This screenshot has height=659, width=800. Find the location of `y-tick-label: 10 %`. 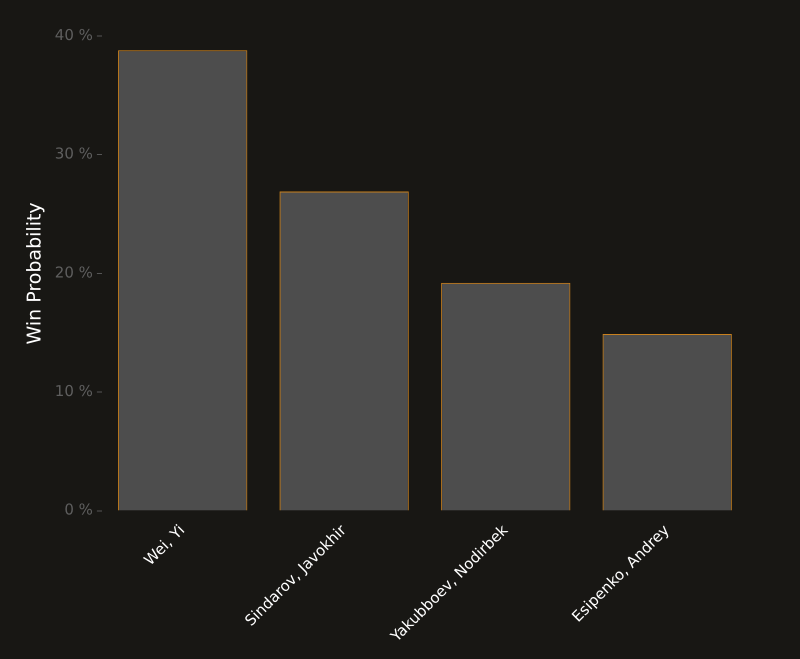

y-tick-label: 10 % is located at coordinates (73, 391).